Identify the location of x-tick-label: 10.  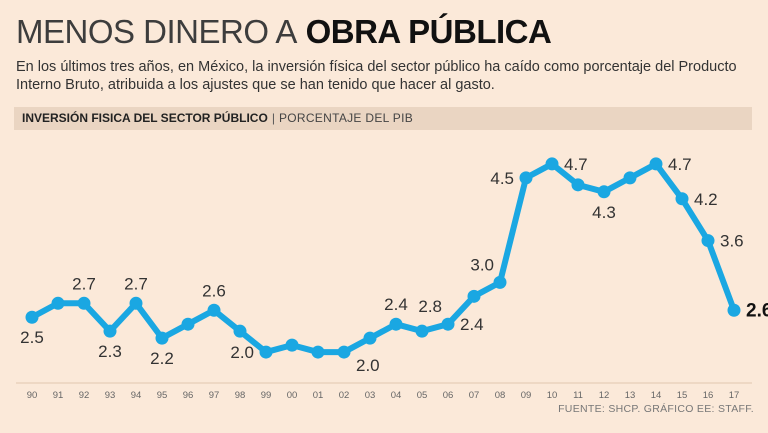
(552, 395).